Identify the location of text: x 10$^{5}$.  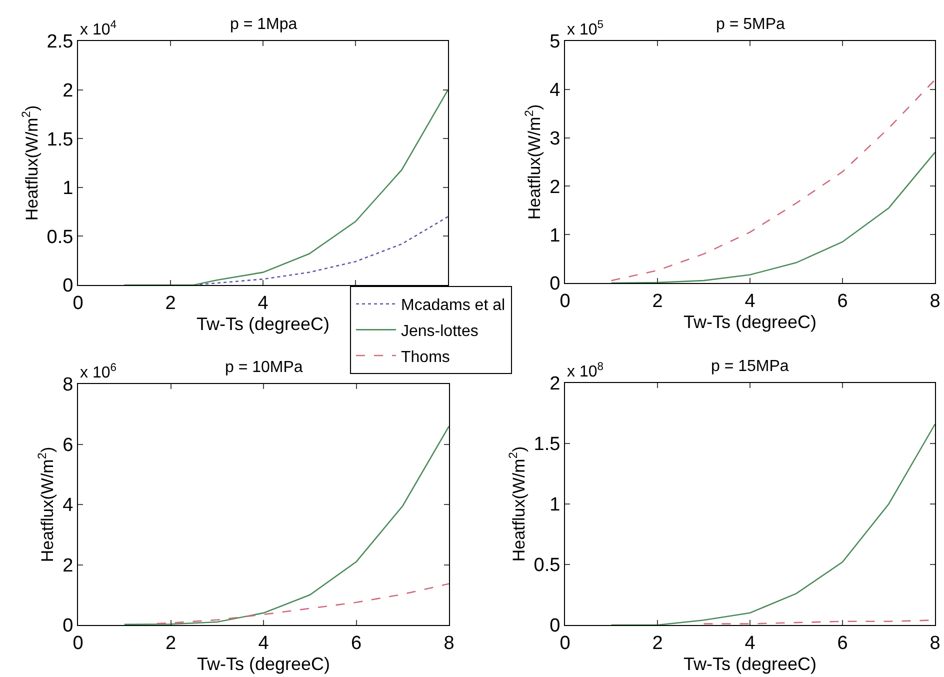
(585, 29).